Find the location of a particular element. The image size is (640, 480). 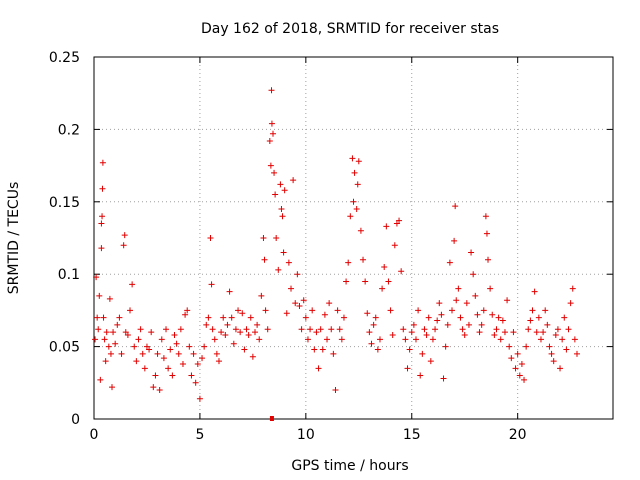

x-tick-labels: 0 5 10 15 20 is located at coordinates (308, 435).